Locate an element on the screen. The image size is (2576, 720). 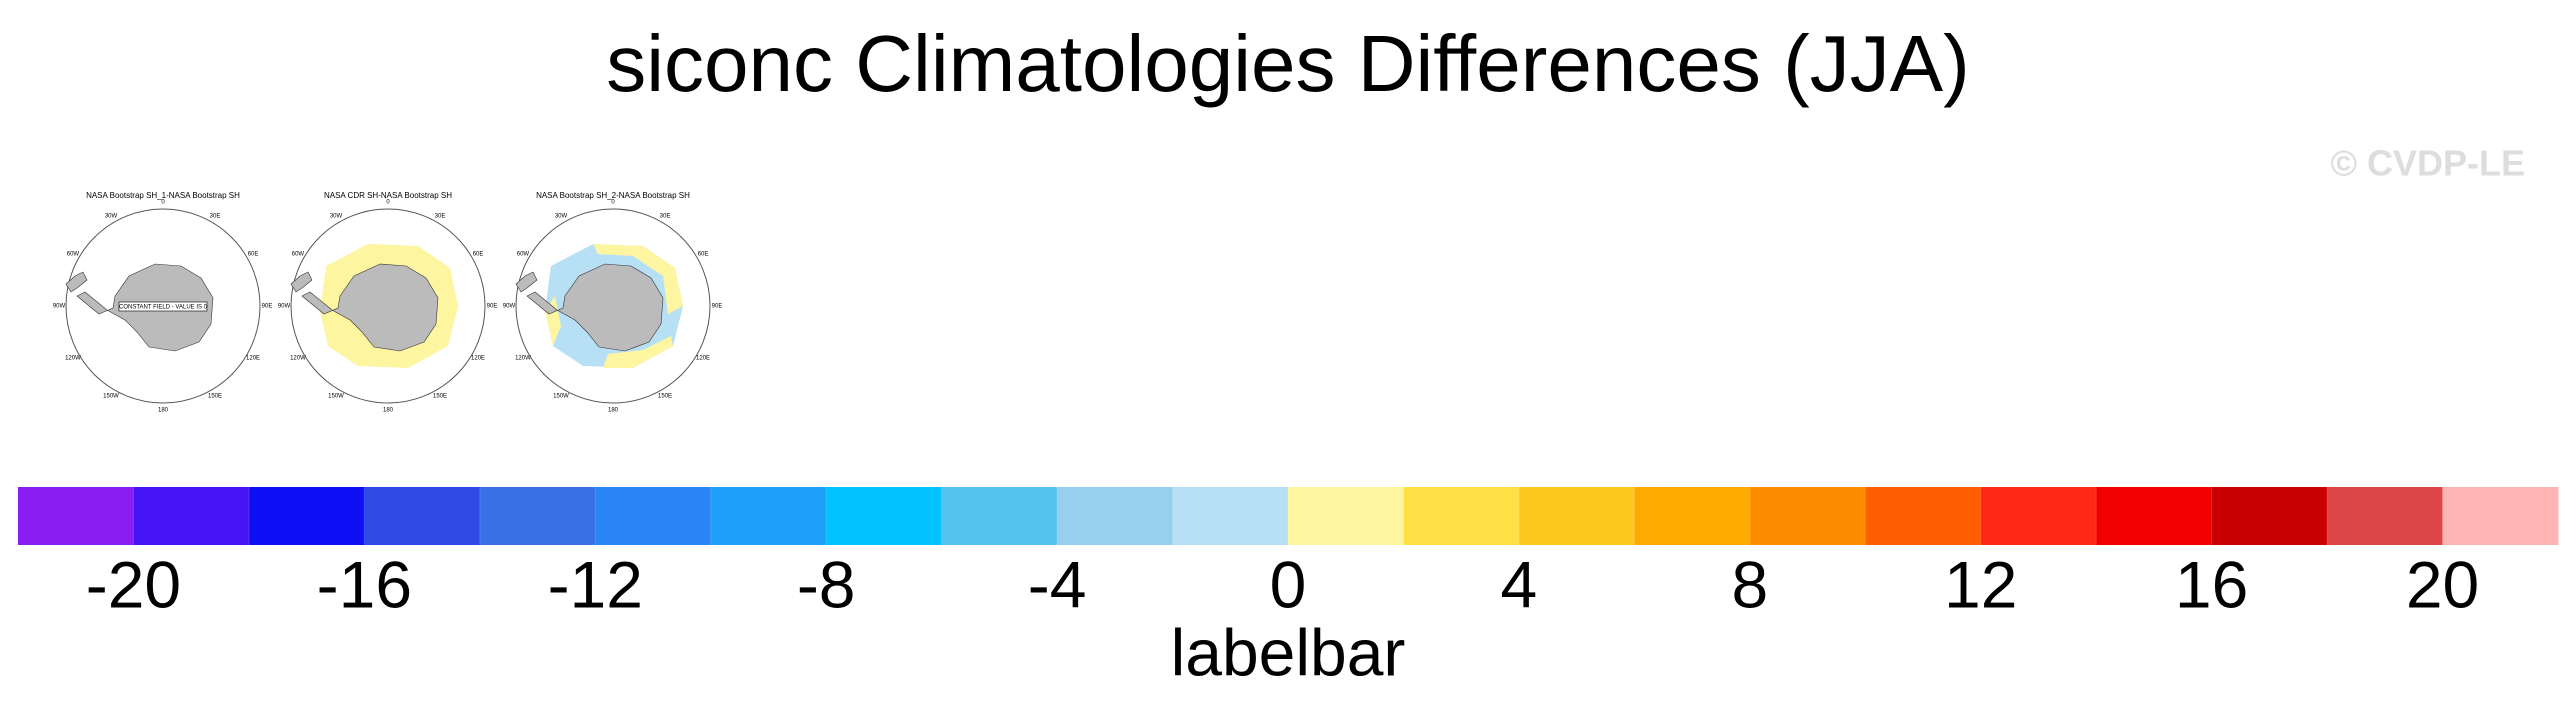
colorbar-tick-label: -4 is located at coordinates (1057, 584).